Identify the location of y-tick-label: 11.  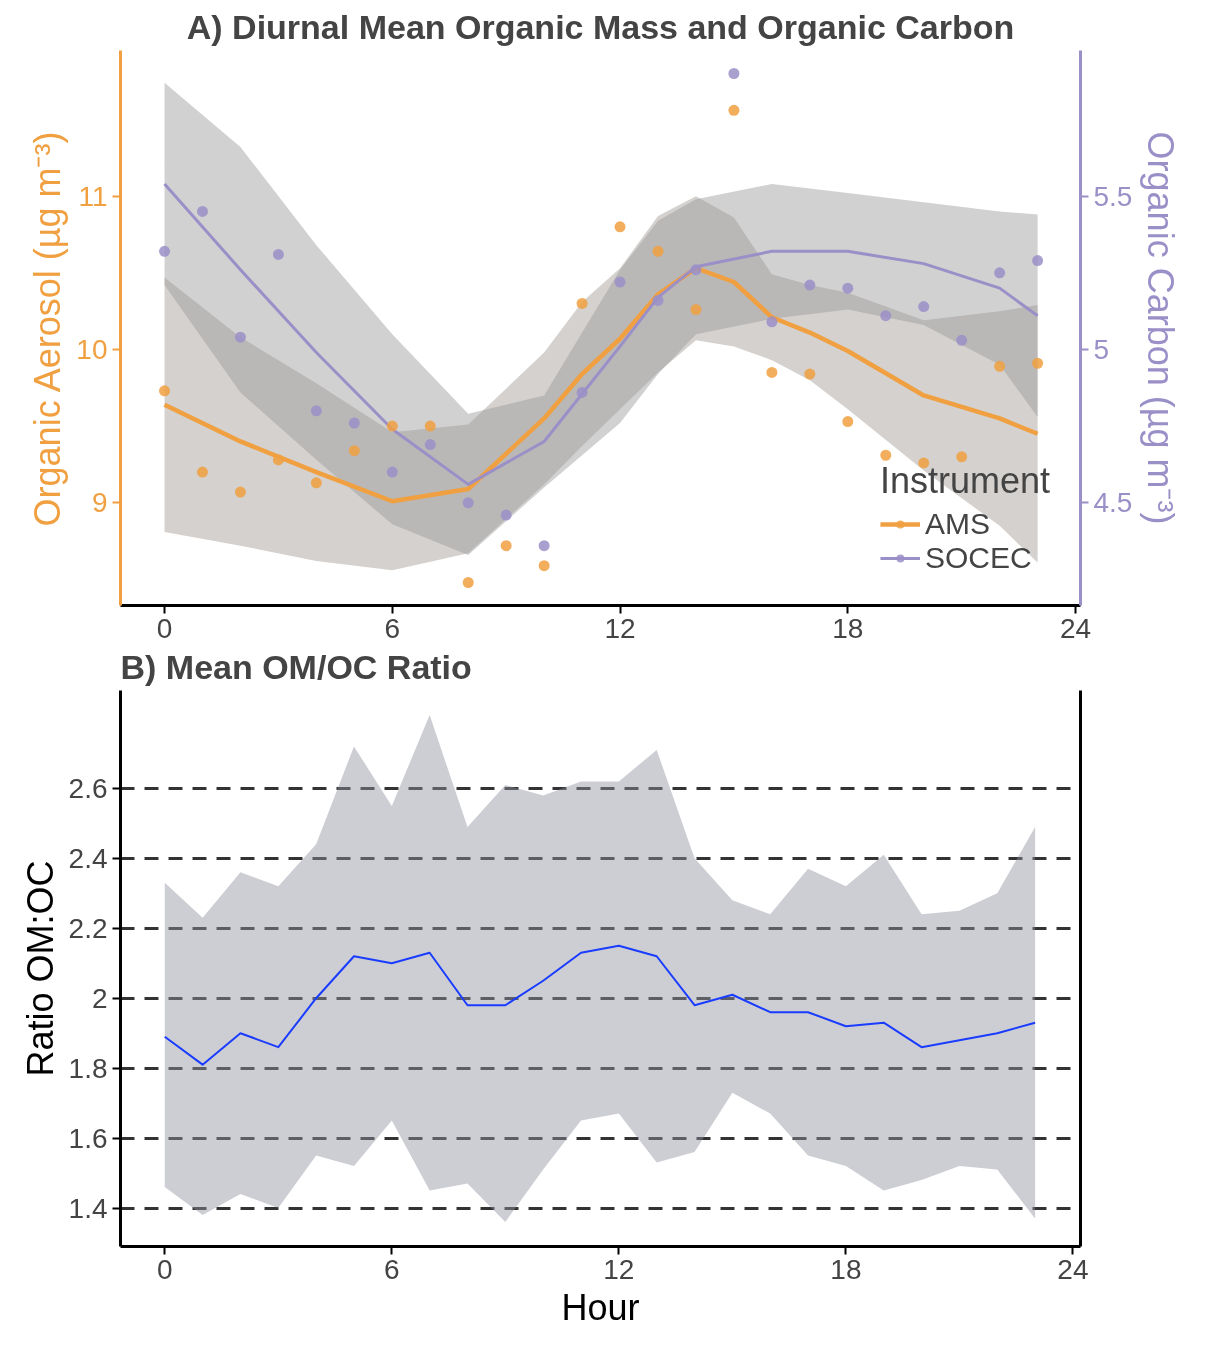
(93, 196).